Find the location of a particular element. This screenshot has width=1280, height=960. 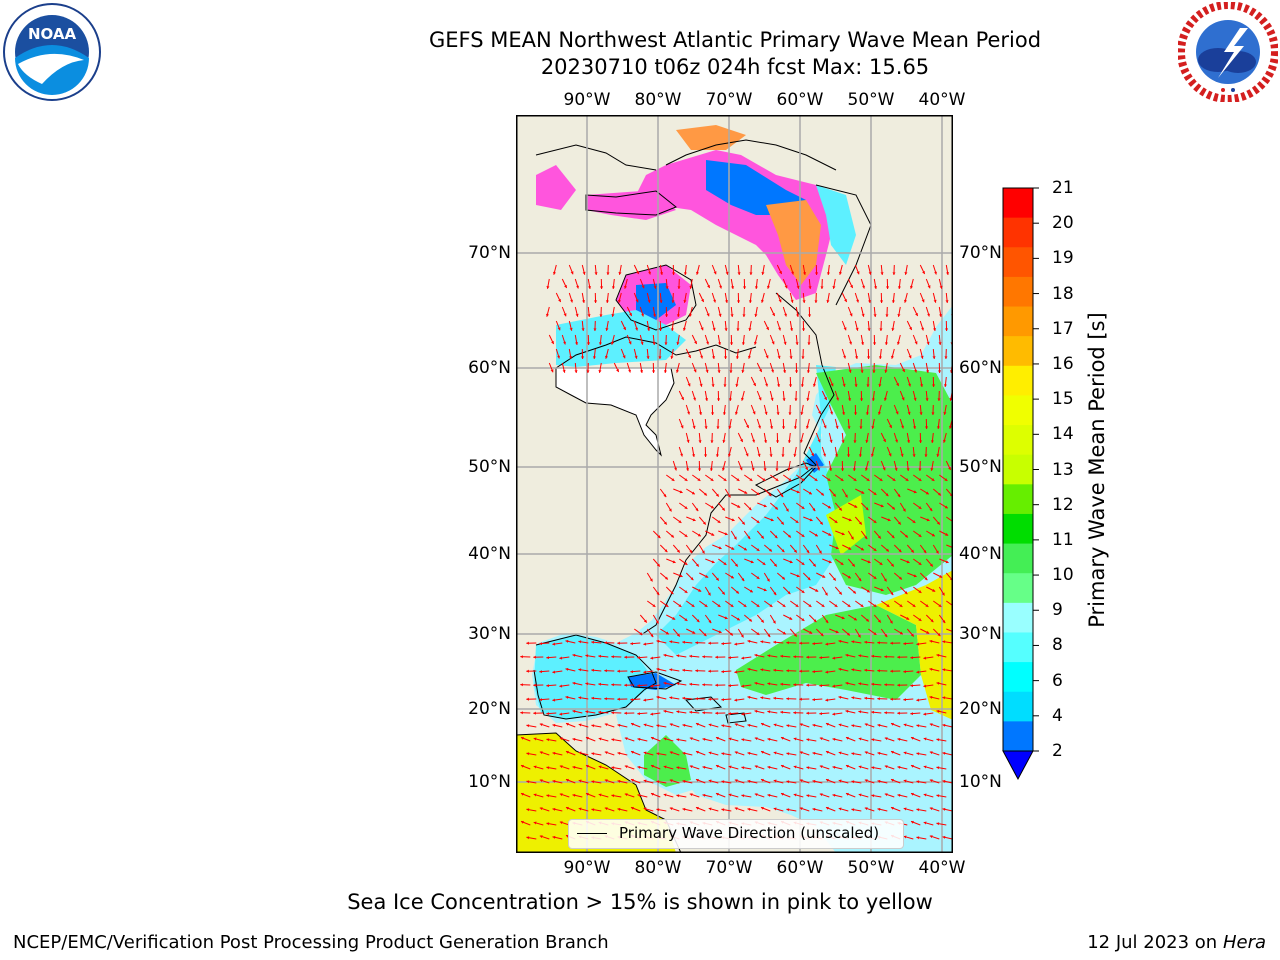

colorbar-tick-label: 16 is located at coordinates (1063, 363).